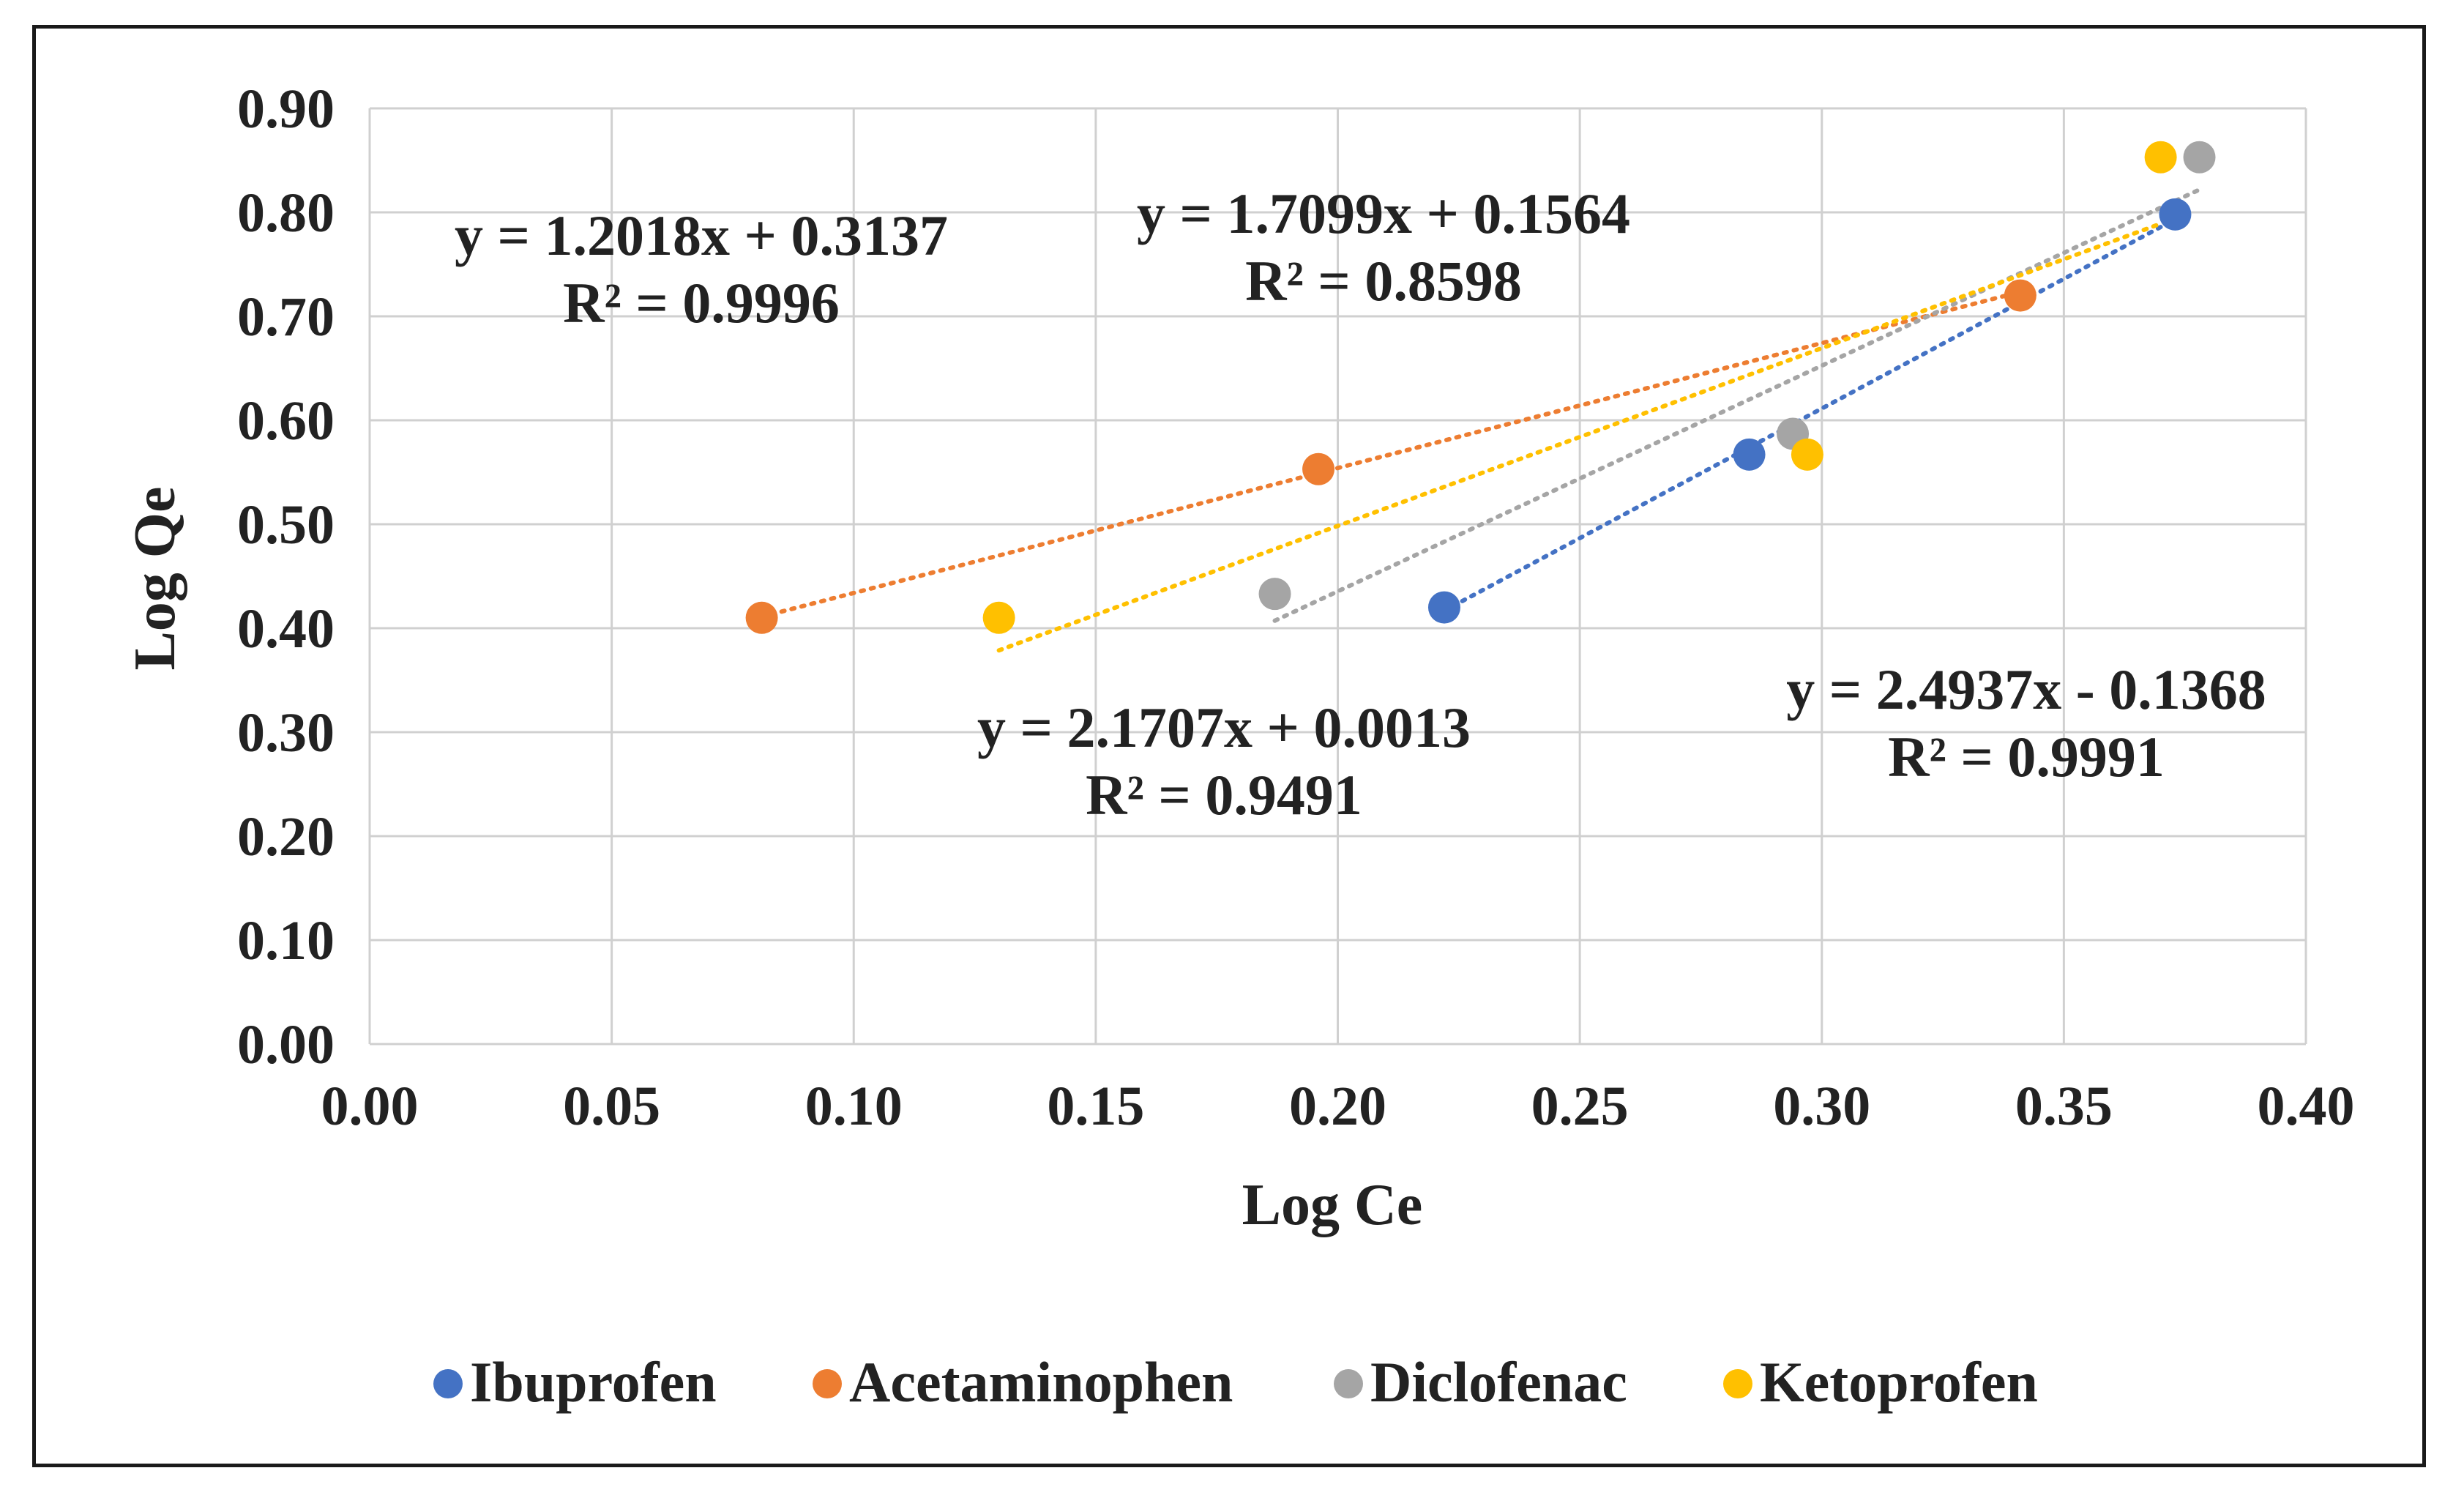 The image size is (2464, 1498). Describe the element at coordinates (1383, 281) in the screenshot. I see `ketoprofen-r2: R² = 0.8598` at that location.